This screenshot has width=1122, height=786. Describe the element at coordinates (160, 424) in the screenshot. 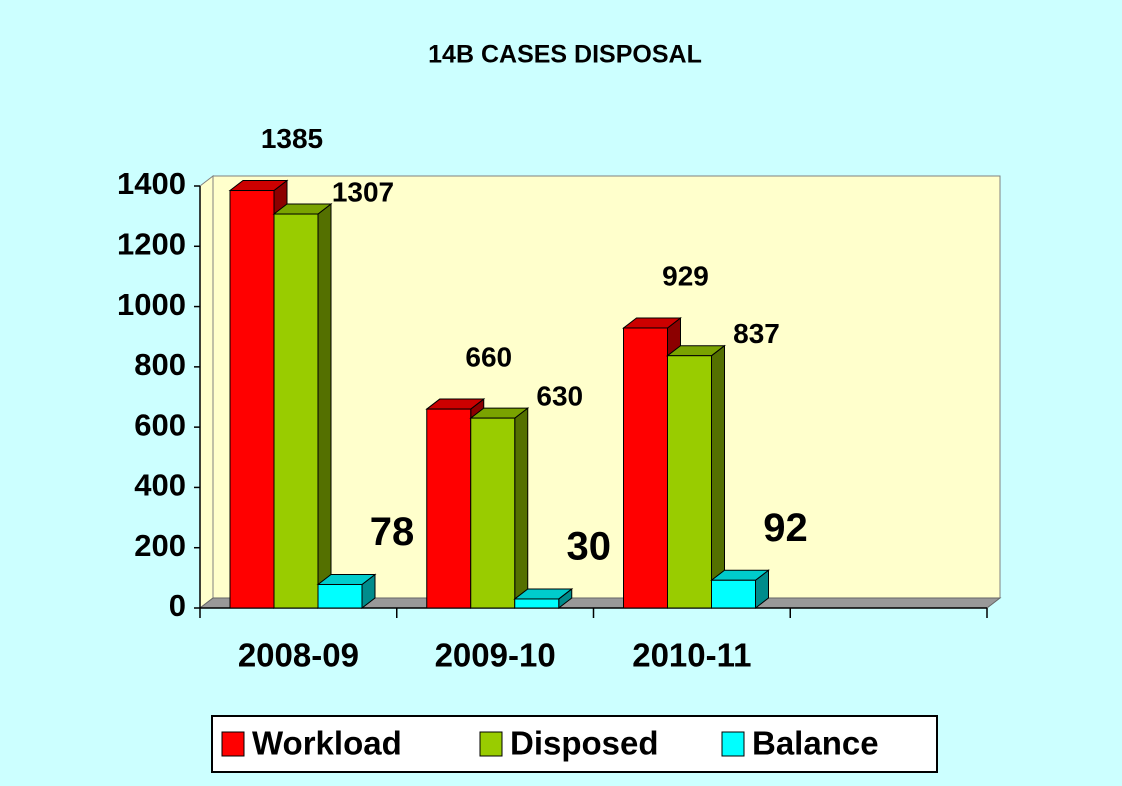

I see `y-tick-label: 600` at that location.